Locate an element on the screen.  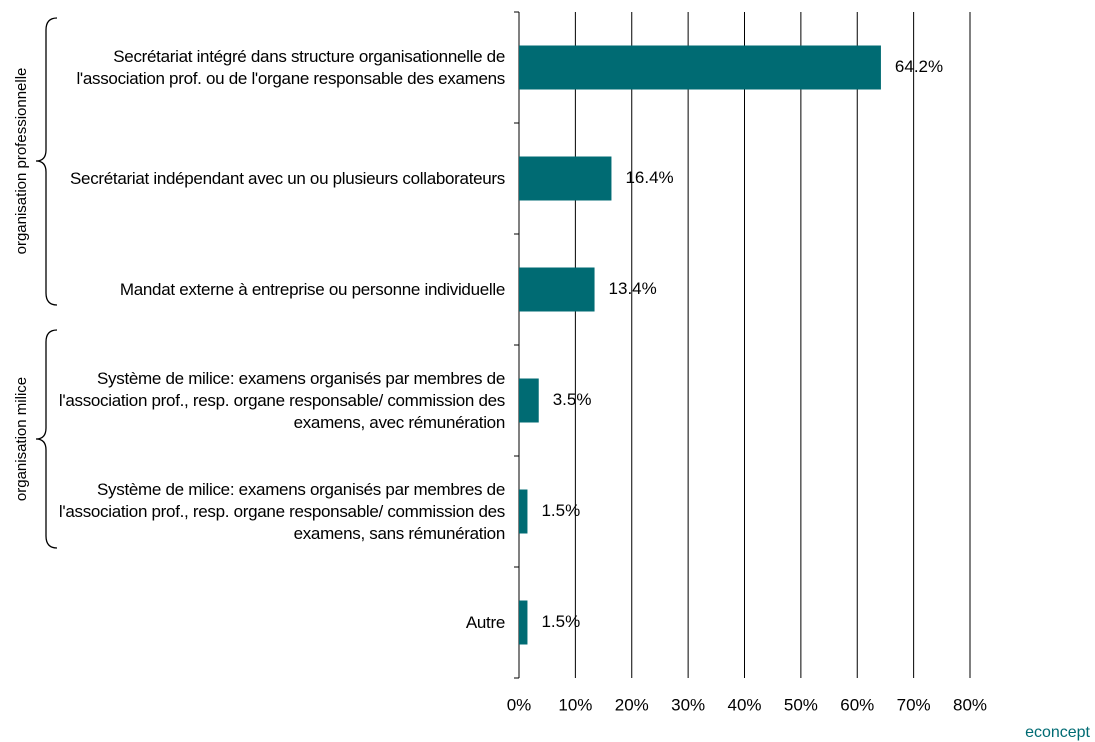
data-label: 64.2% is located at coordinates (919, 66).